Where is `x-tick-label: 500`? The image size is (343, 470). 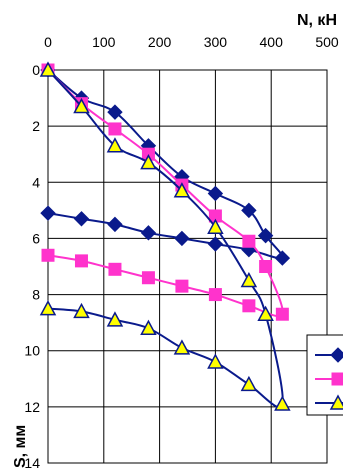 x-tick-label: 500 is located at coordinates (327, 42).